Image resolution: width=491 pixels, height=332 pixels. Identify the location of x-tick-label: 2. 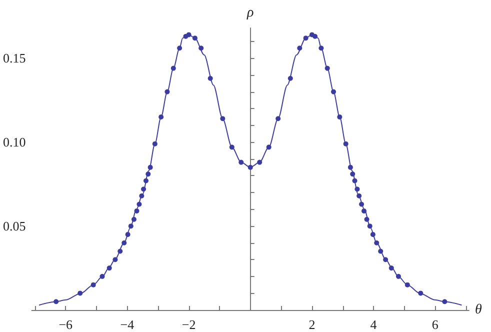
(312, 324).